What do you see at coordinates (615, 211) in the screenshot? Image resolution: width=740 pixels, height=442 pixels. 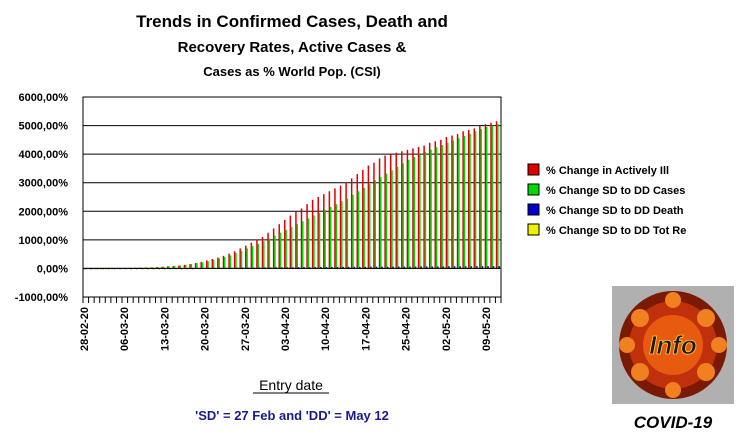 I see `legend-label: % Change SD to DD Death` at bounding box center [615, 211].